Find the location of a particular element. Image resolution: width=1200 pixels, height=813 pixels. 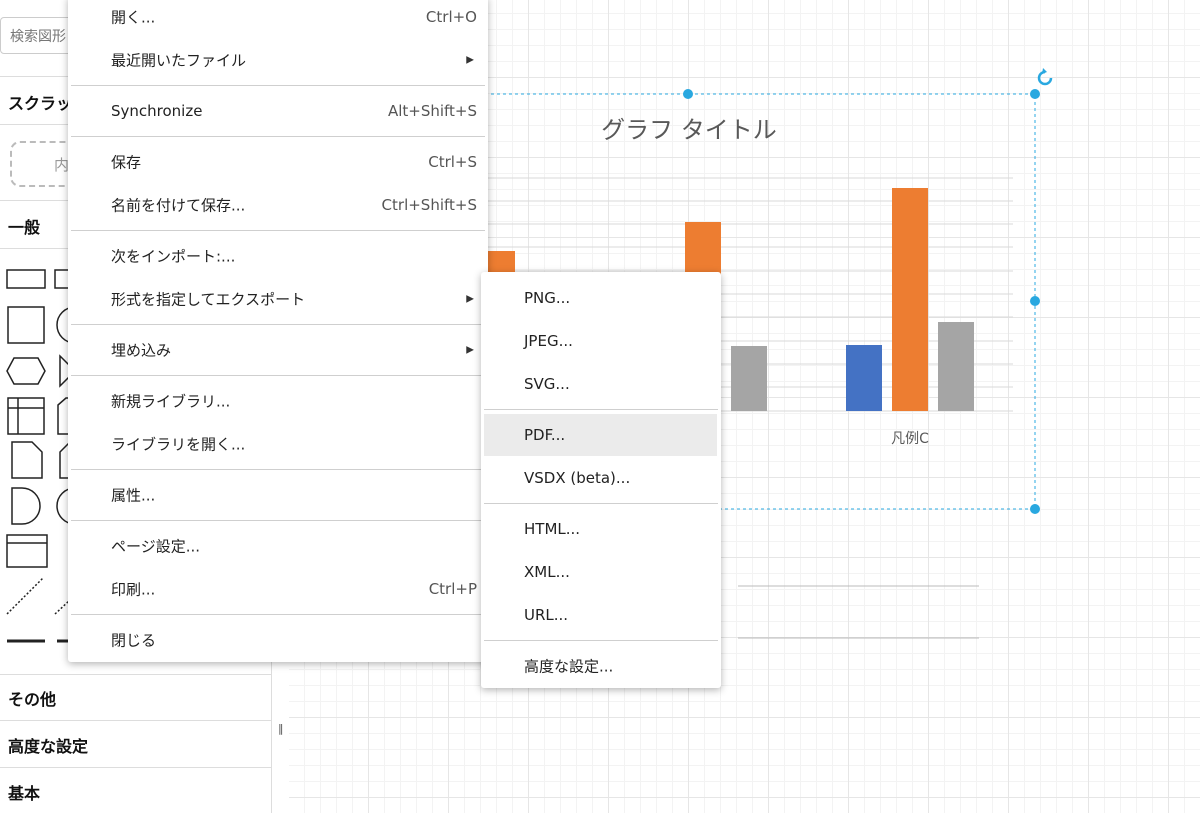

menu-item-label: 形式を指定してエクスポート is located at coordinates (208, 299).